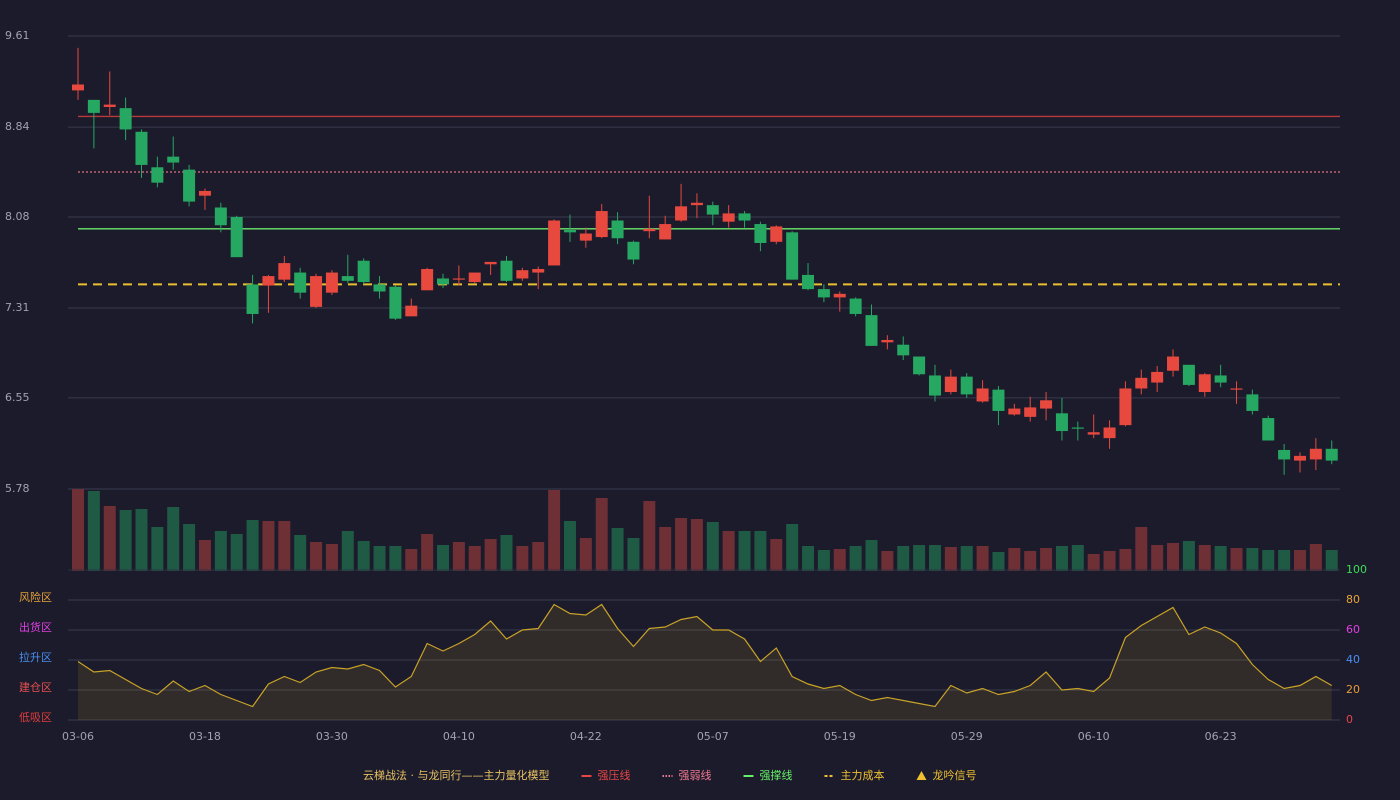 The height and width of the screenshot is (800, 1400). What do you see at coordinates (614, 775) in the screenshot?
I see `legend-label: 强压线` at bounding box center [614, 775].